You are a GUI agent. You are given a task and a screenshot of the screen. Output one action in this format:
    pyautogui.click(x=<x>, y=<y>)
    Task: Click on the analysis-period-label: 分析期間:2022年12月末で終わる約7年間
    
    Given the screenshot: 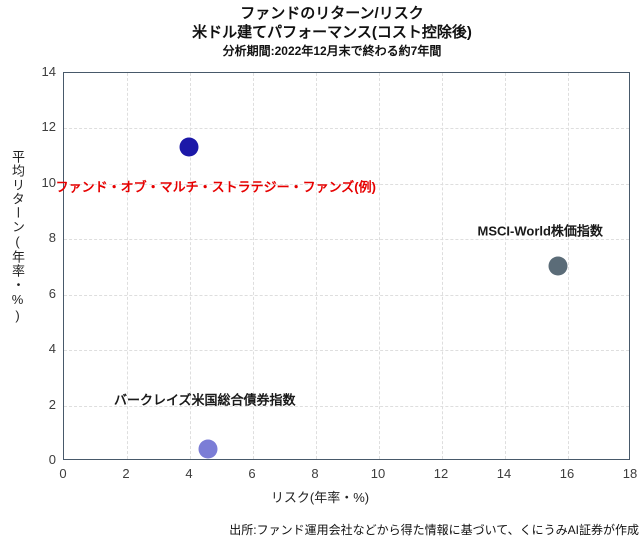 What is the action you would take?
    pyautogui.click(x=332, y=51)
    